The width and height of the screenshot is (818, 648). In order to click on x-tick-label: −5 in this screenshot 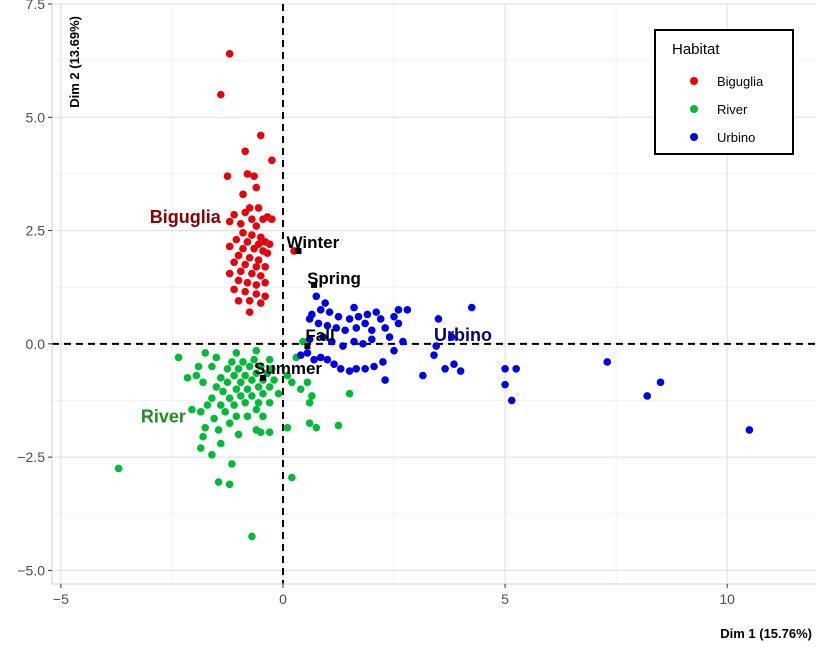, I will do `click(61, 599)`.